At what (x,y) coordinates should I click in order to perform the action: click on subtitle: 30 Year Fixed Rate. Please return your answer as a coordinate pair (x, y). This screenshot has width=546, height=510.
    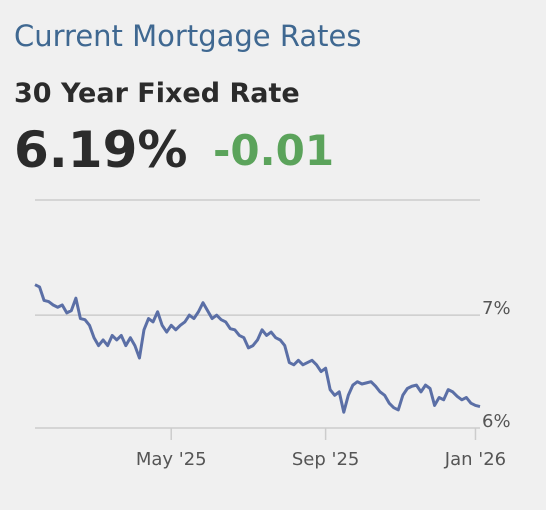
    Looking at the image, I should click on (157, 93).